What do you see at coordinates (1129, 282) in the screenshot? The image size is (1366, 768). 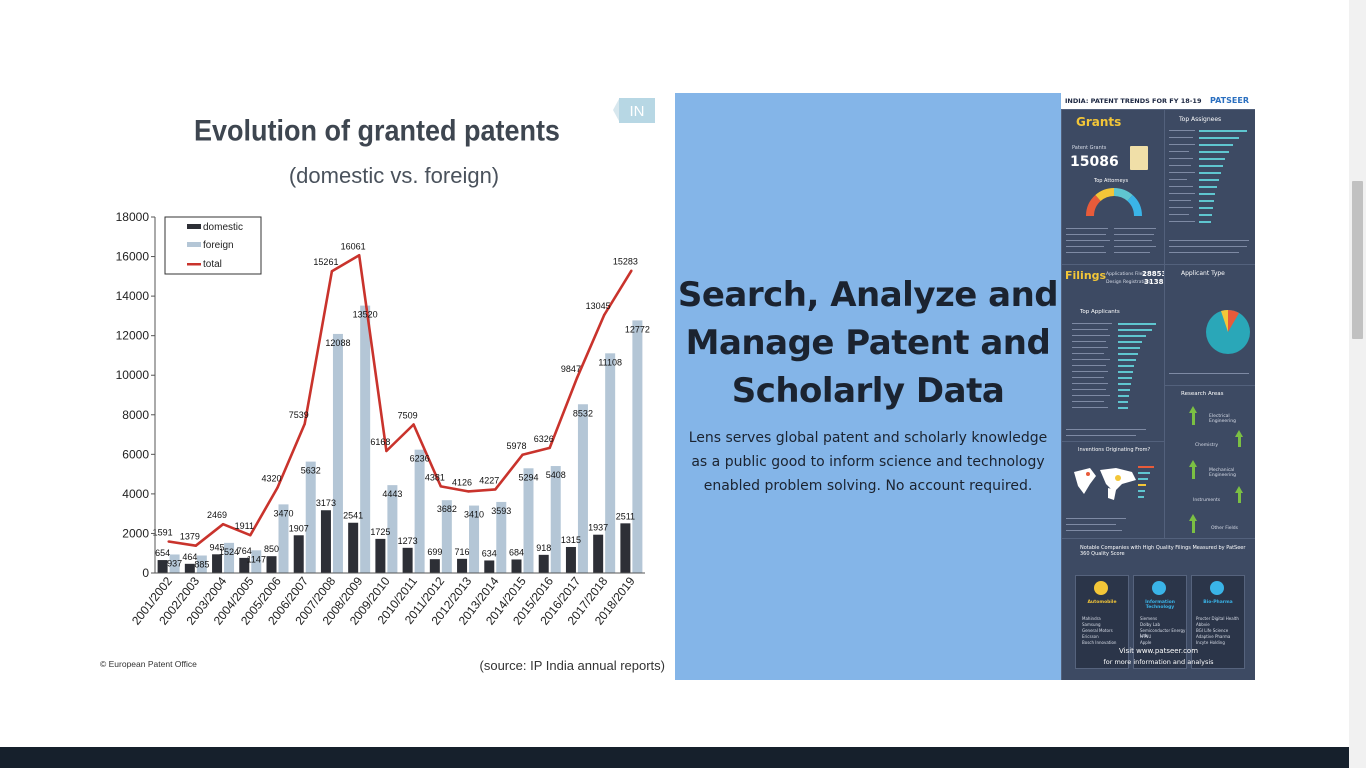 I see `design-registration-label: Design Registration:` at bounding box center [1129, 282].